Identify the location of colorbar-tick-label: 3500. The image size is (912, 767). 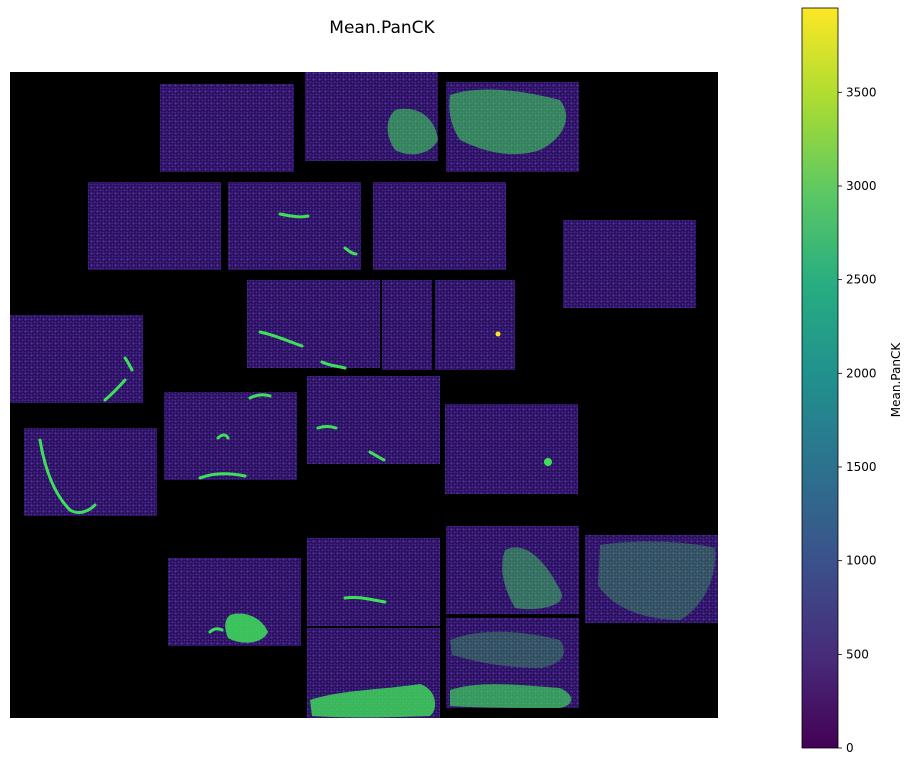
(861, 92).